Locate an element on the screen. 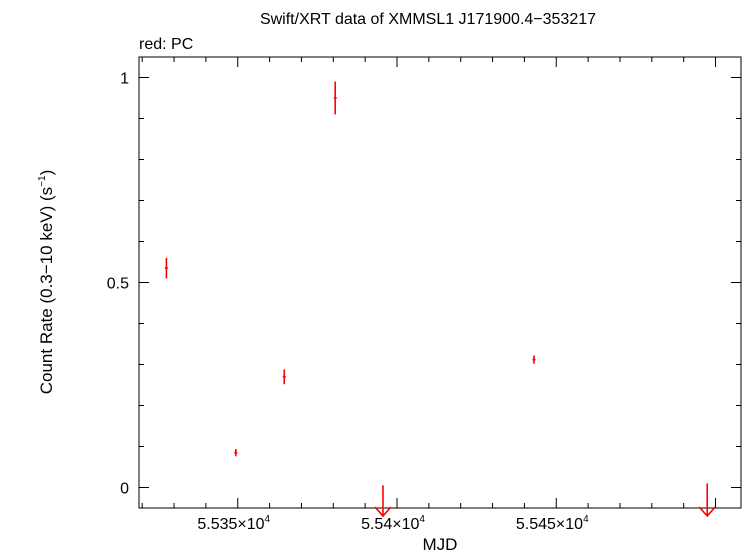 This screenshot has height=554, width=746. x-tick-label: 5.535×10⁴ is located at coordinates (233, 523).